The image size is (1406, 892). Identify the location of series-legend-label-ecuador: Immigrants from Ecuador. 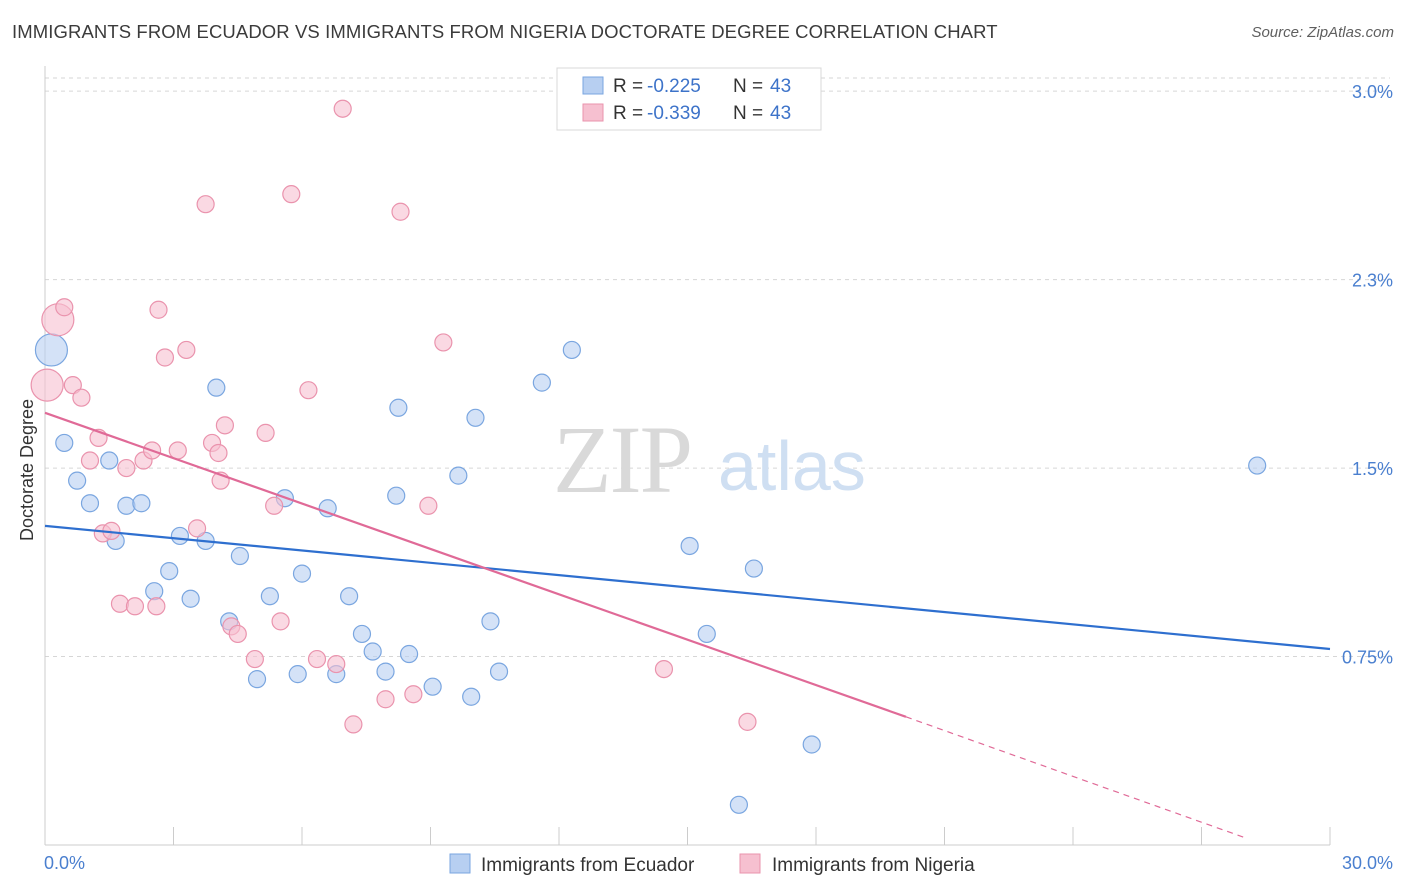
(588, 865).